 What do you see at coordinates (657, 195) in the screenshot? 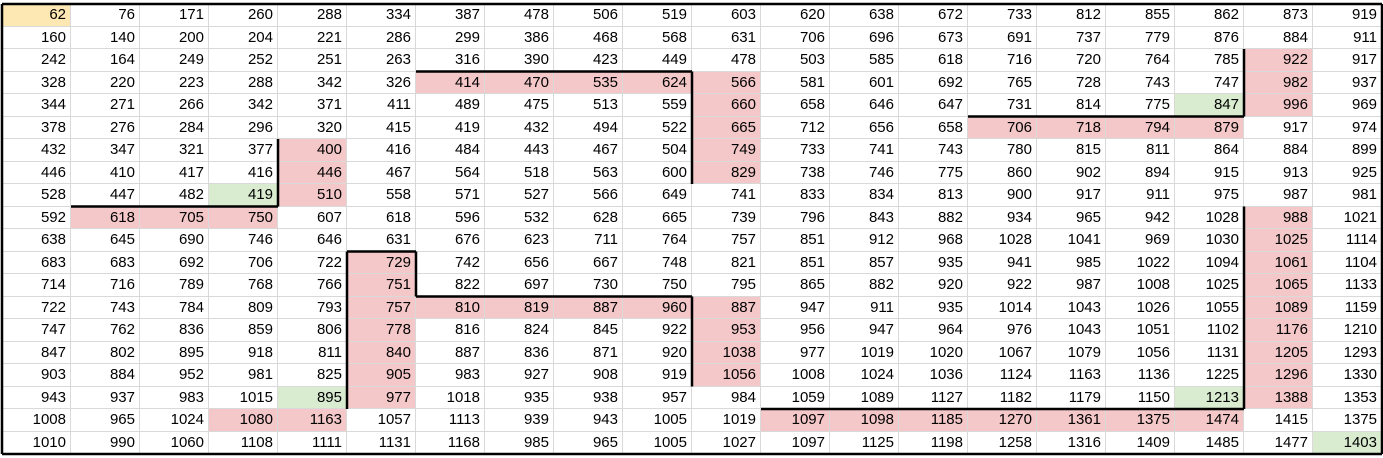
I see `cell: 649` at bounding box center [657, 195].